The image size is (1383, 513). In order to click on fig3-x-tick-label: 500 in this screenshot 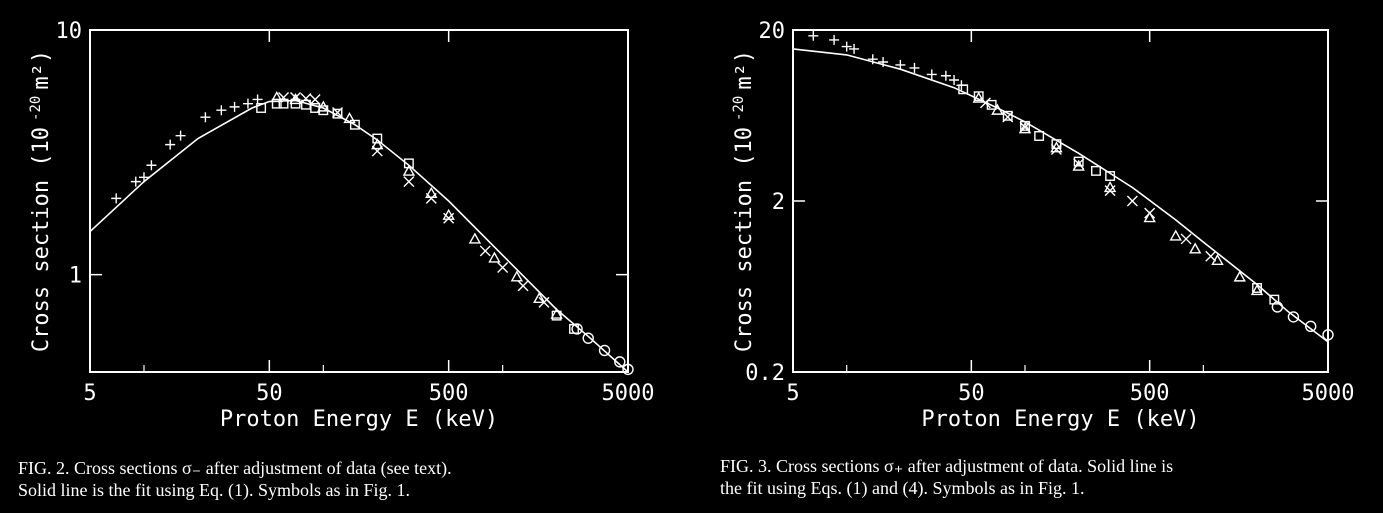, I will do `click(1150, 393)`.